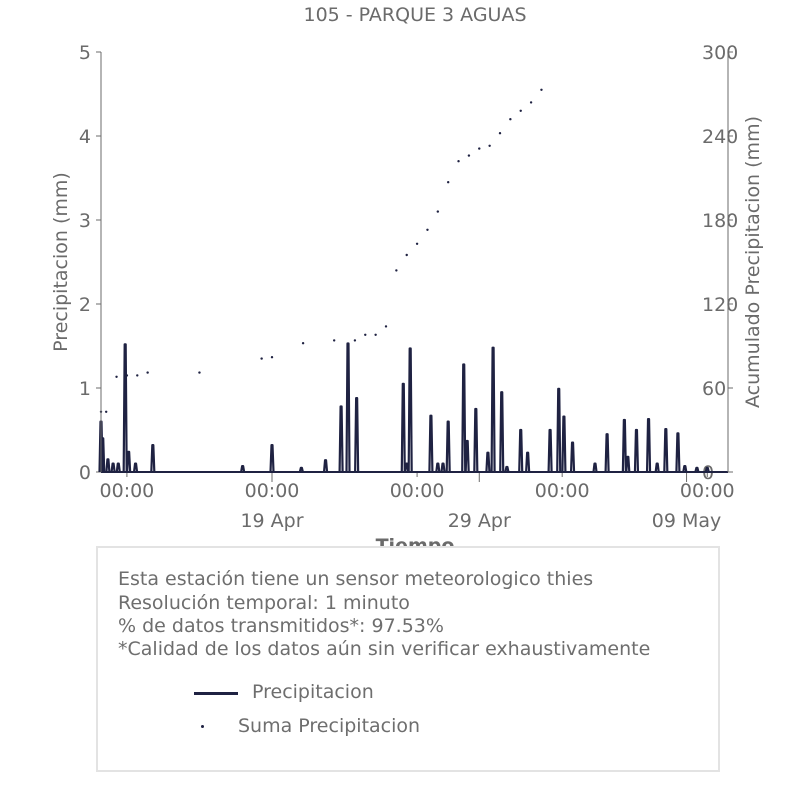 This screenshot has width=806, height=806. I want to click on info-resolution-text: Resolución temporal: 1 minuto, so click(264, 603).